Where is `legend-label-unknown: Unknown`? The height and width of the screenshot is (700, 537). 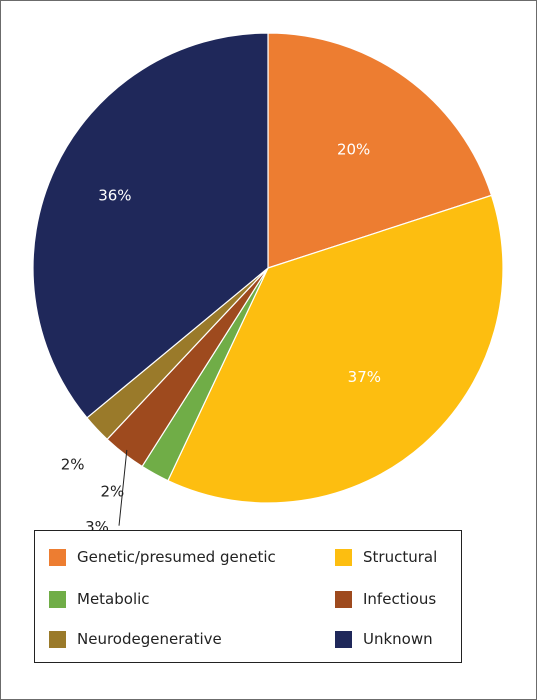 legend-label-unknown: Unknown is located at coordinates (398, 639).